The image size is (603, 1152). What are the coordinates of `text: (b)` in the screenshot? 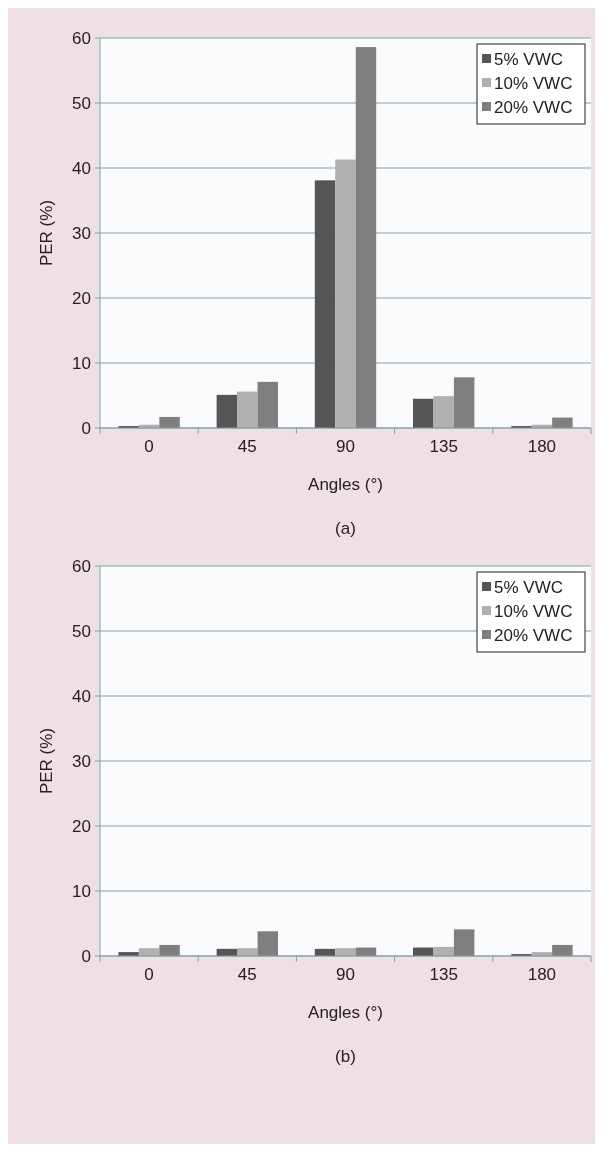 It's located at (345, 1056).